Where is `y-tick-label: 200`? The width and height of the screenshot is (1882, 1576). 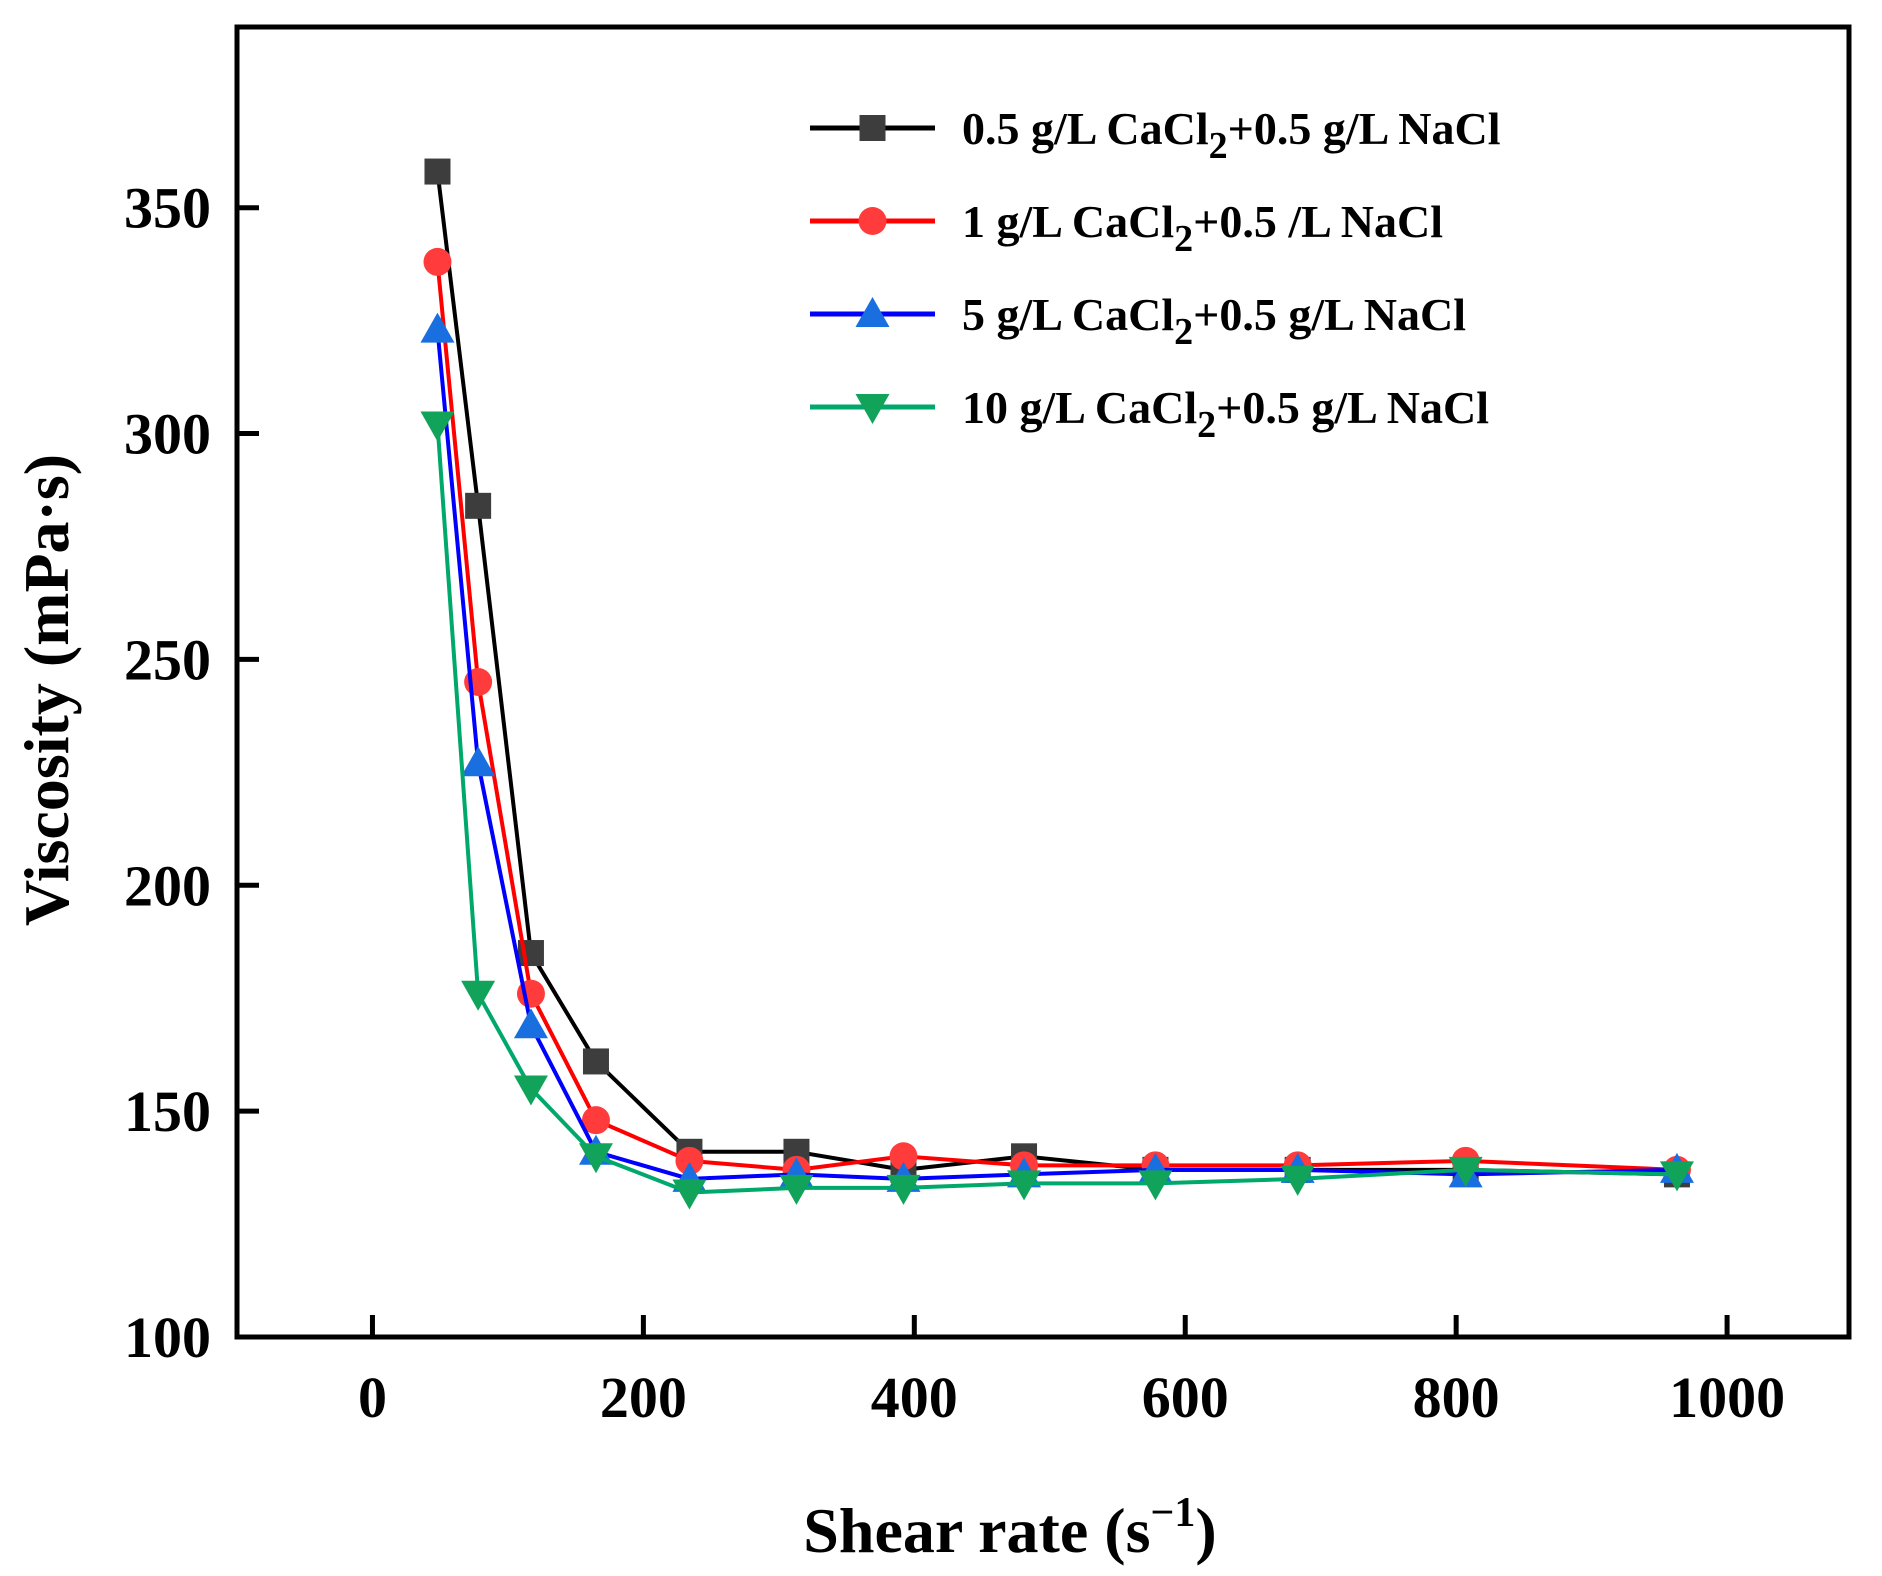
y-tick-label: 200 is located at coordinates (167, 885).